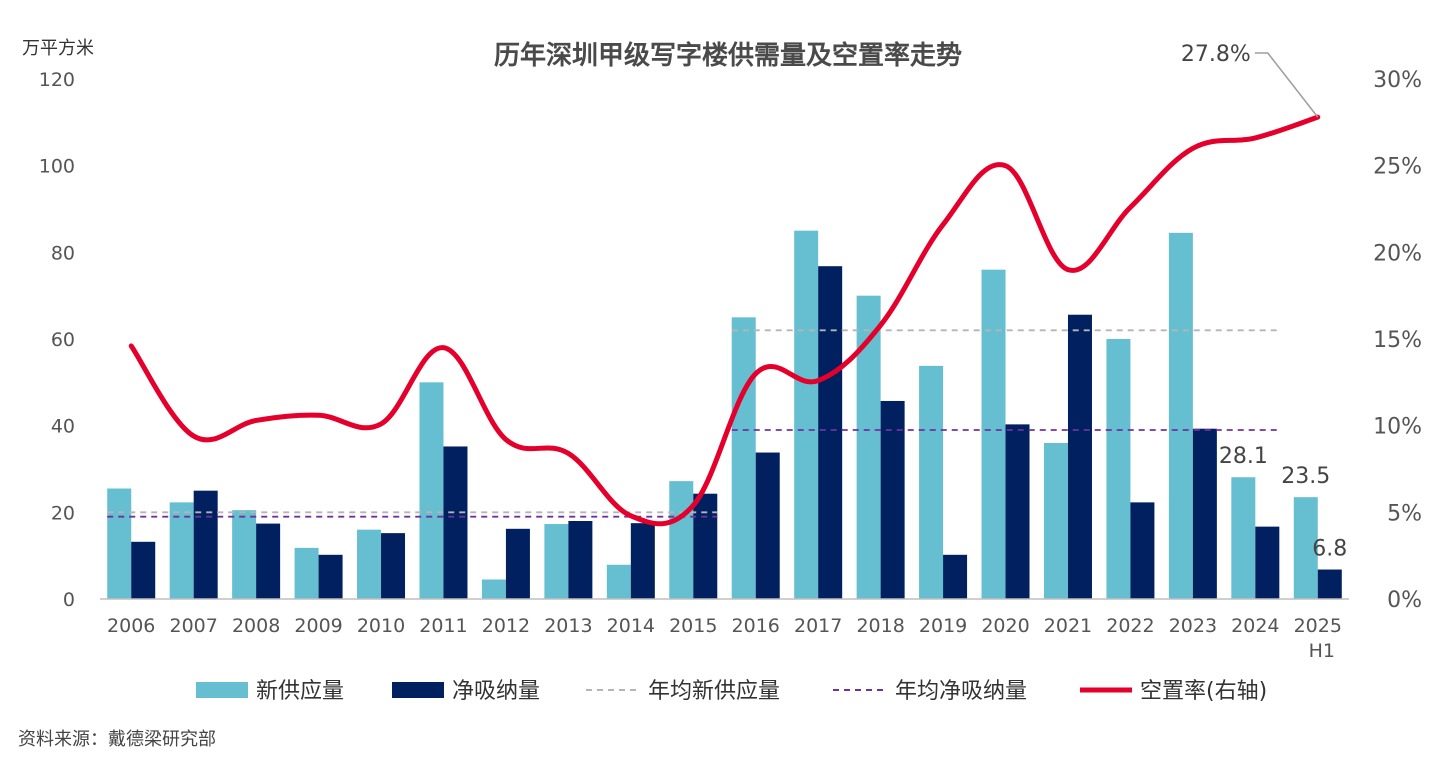 This screenshot has width=1440, height=765. Describe the element at coordinates (381, 626) in the screenshot. I see `x-tick-label: 2010` at that location.